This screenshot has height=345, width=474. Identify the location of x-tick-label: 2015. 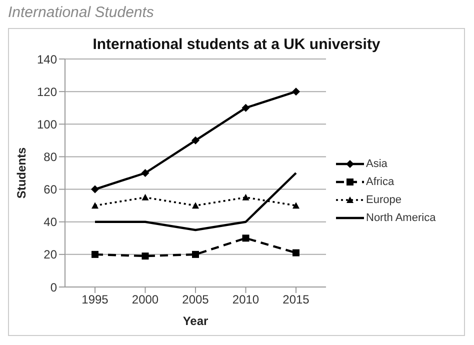
(296, 299).